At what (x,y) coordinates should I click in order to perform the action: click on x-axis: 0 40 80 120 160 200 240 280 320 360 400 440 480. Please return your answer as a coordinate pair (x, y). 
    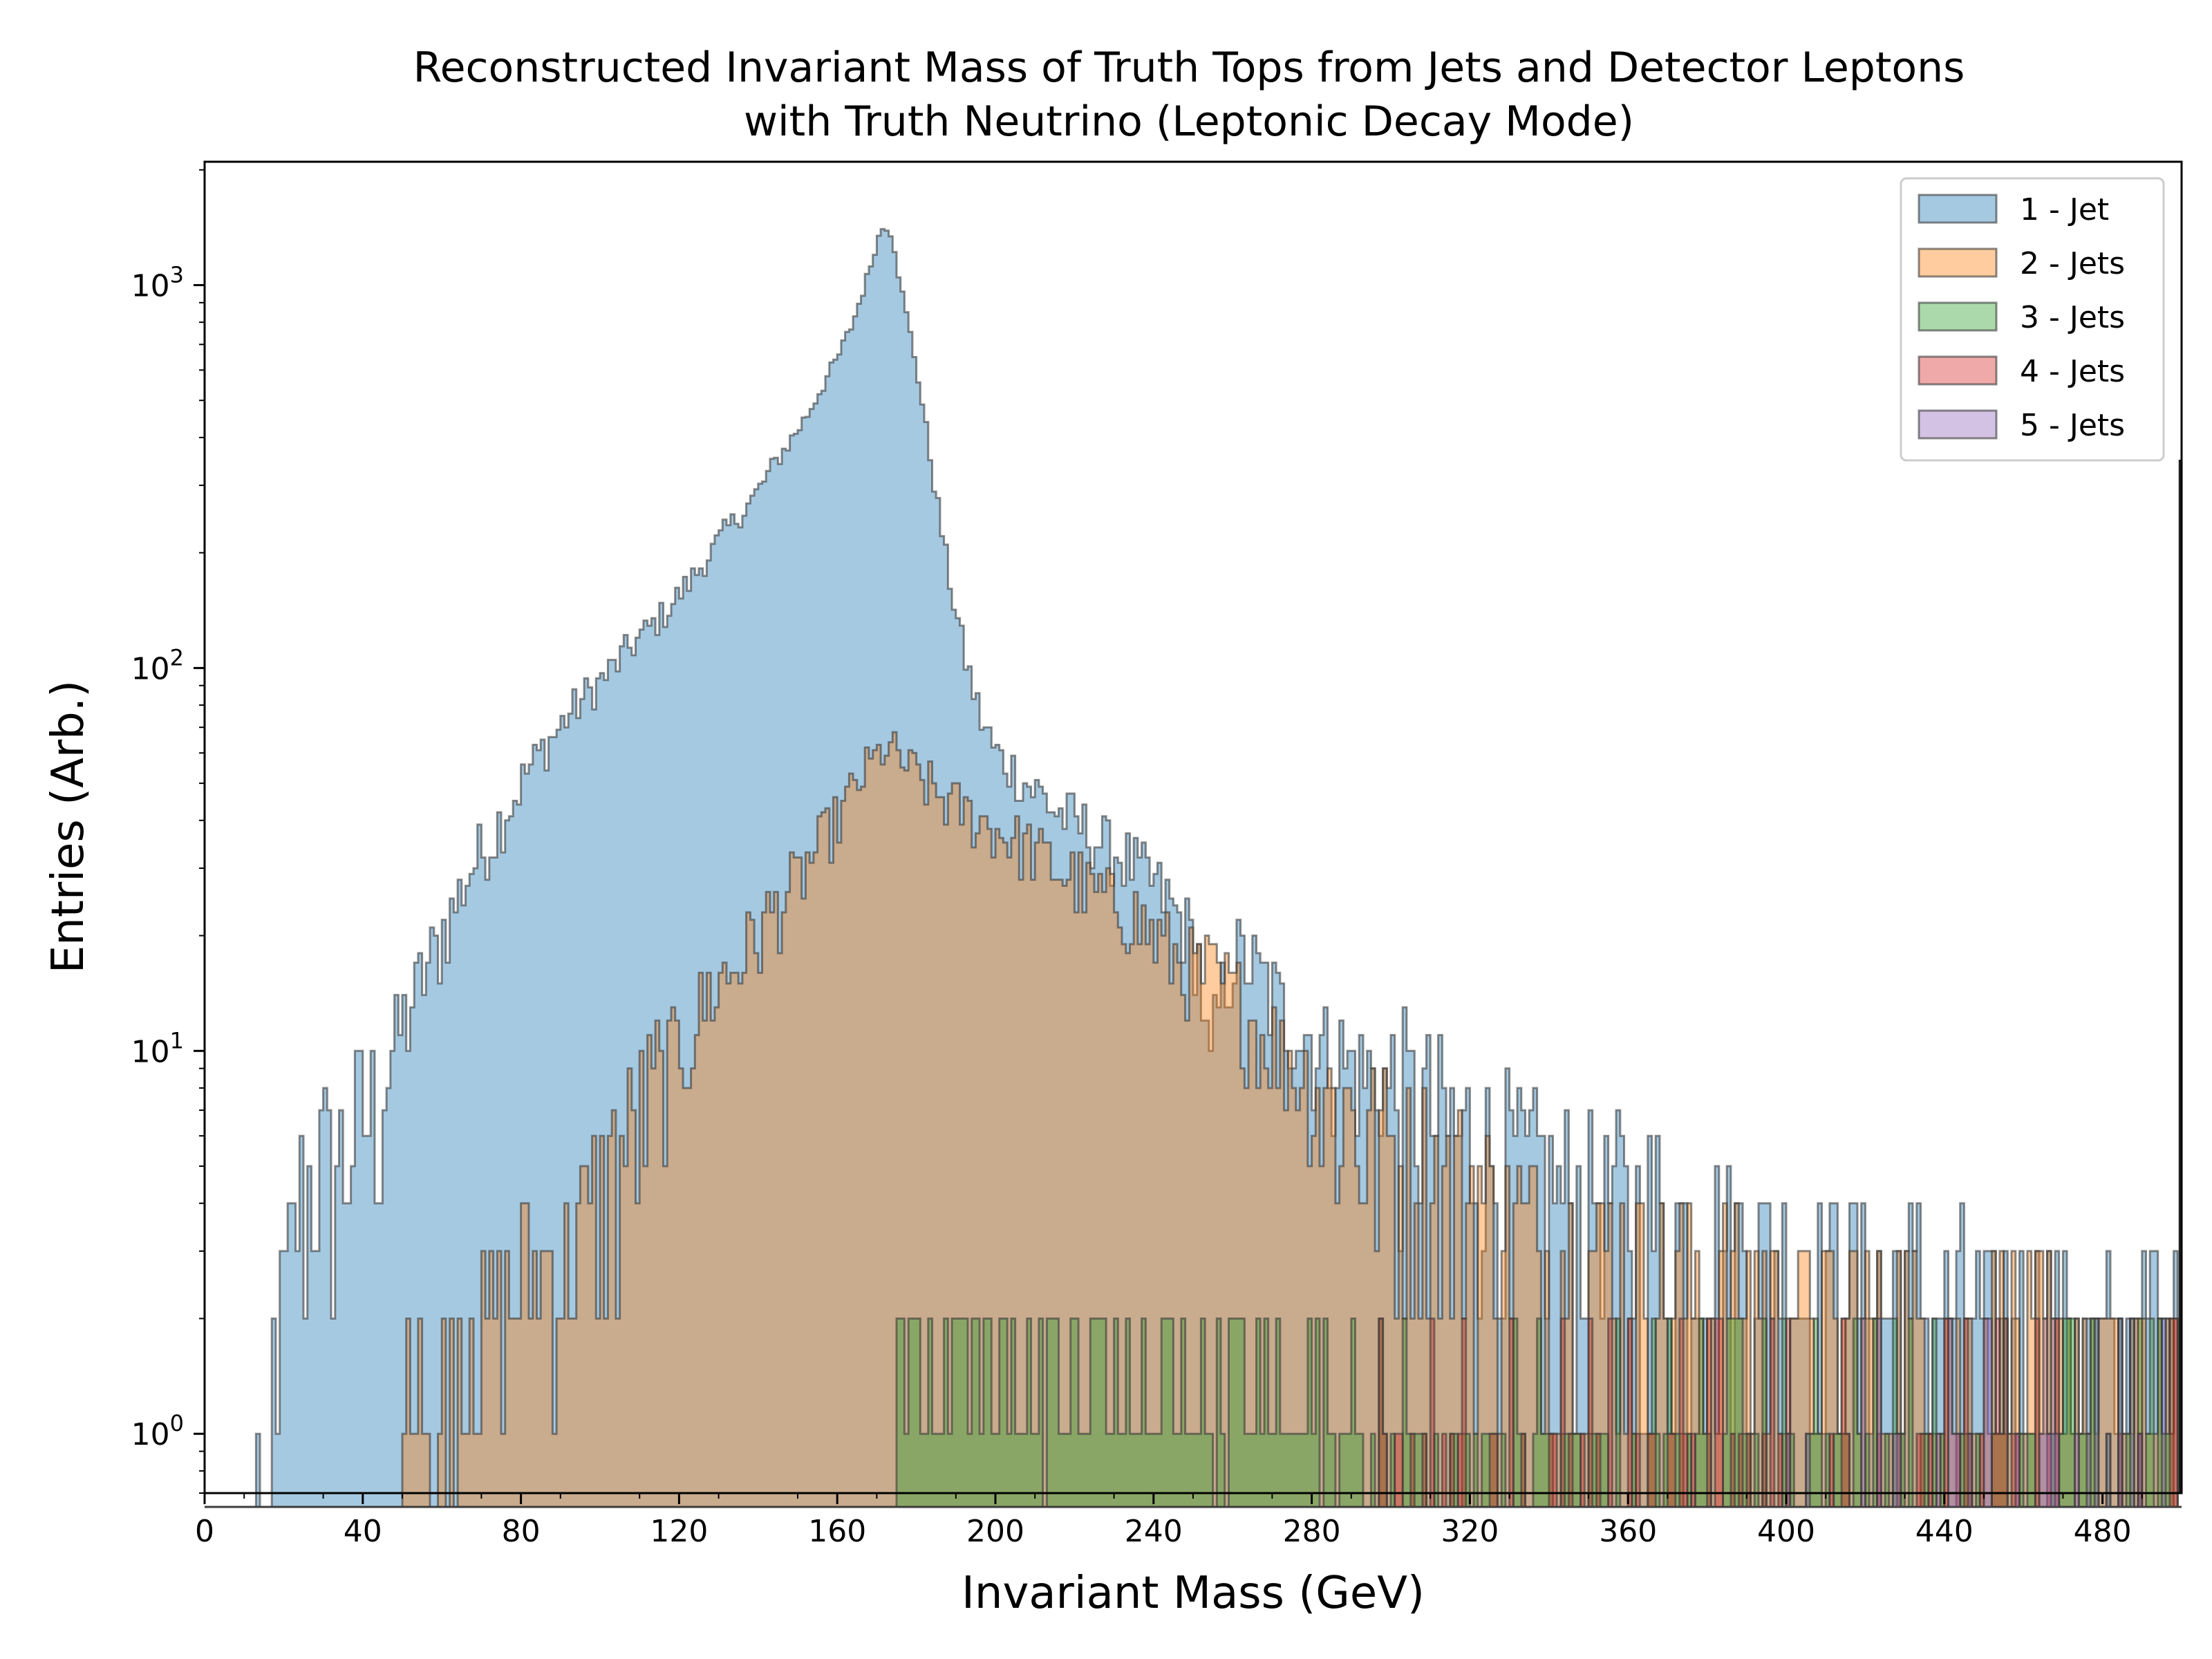
    Looking at the image, I should click on (1169, 1521).